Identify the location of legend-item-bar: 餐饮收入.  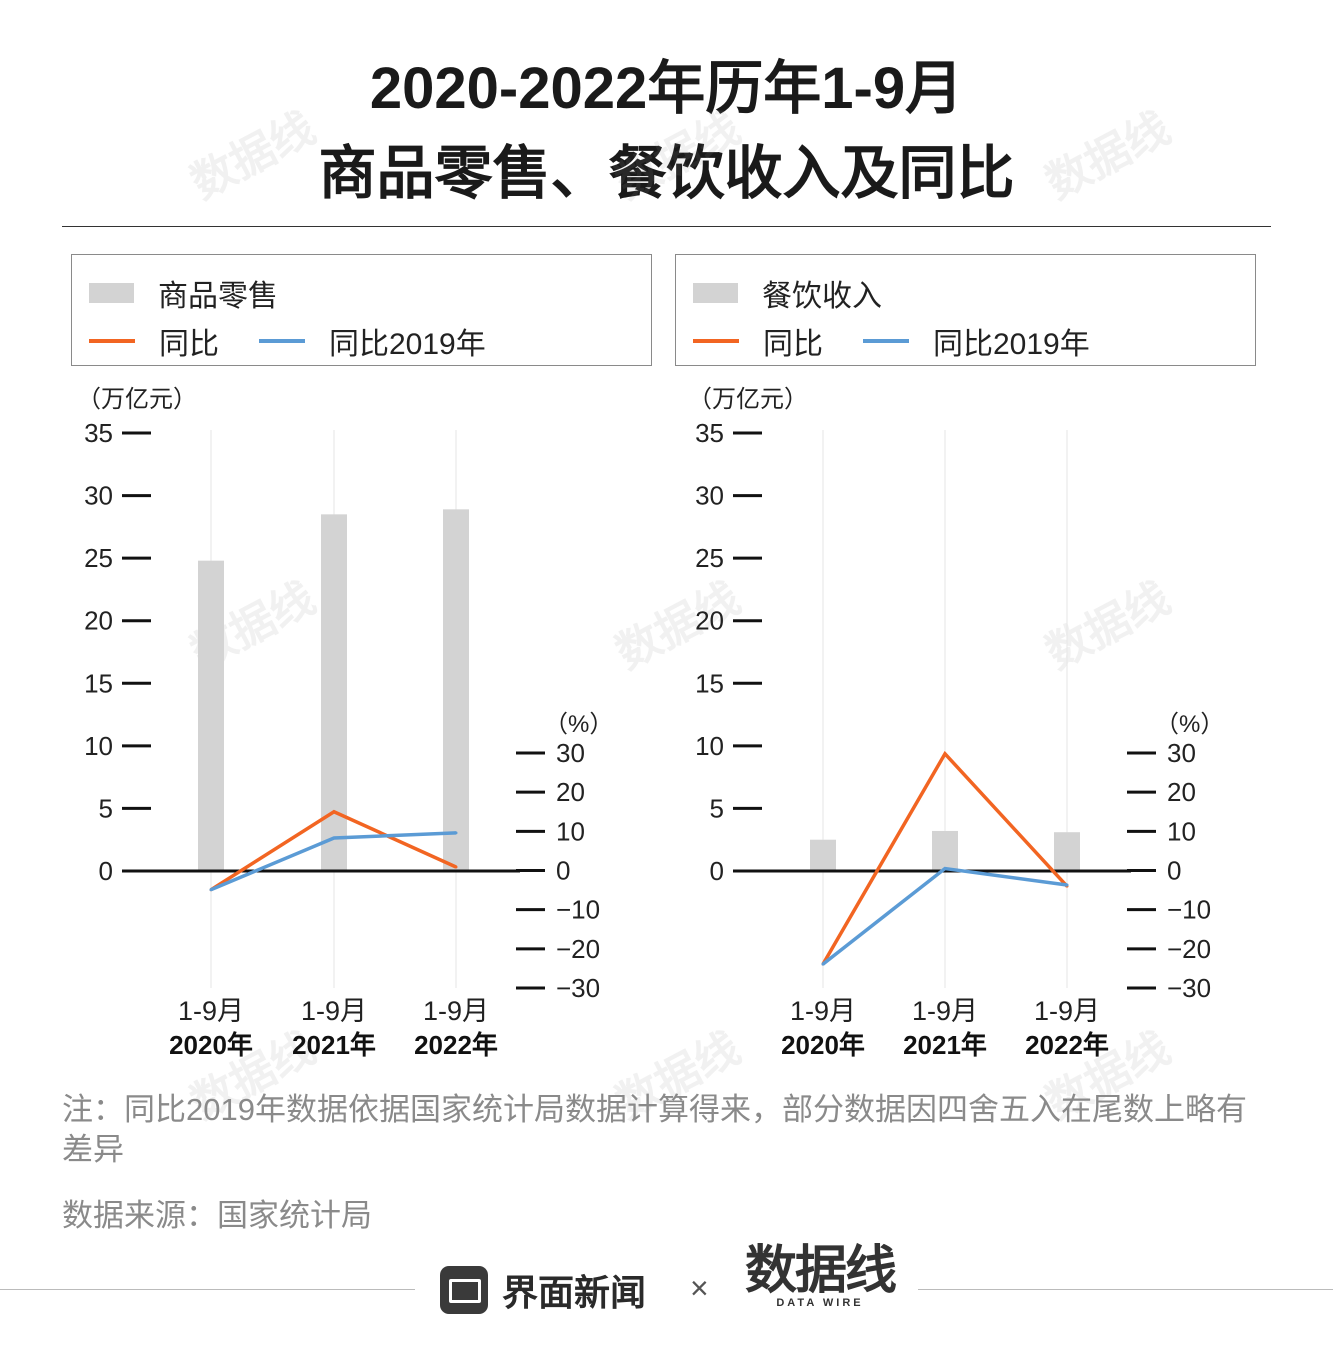
(787, 293).